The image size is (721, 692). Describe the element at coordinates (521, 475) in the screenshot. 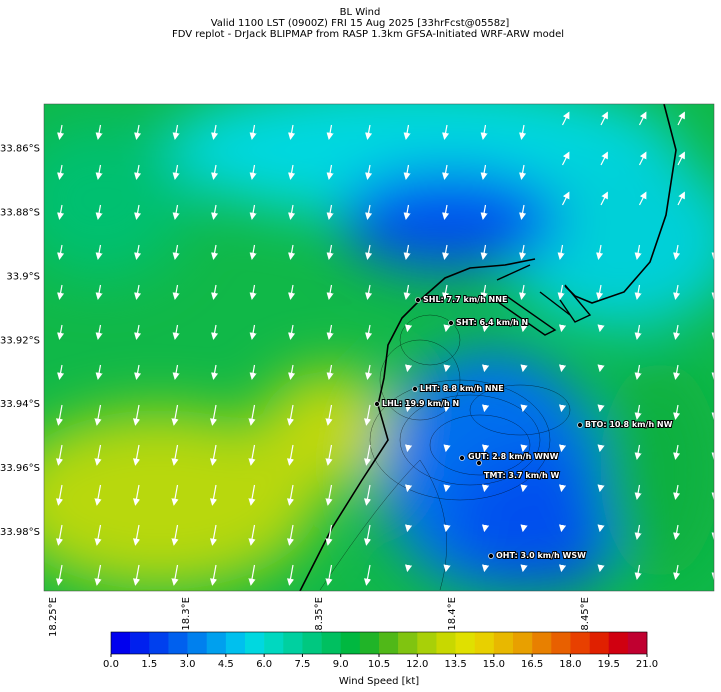

I see `station-label: TMT: 3.7 km/h W` at that location.